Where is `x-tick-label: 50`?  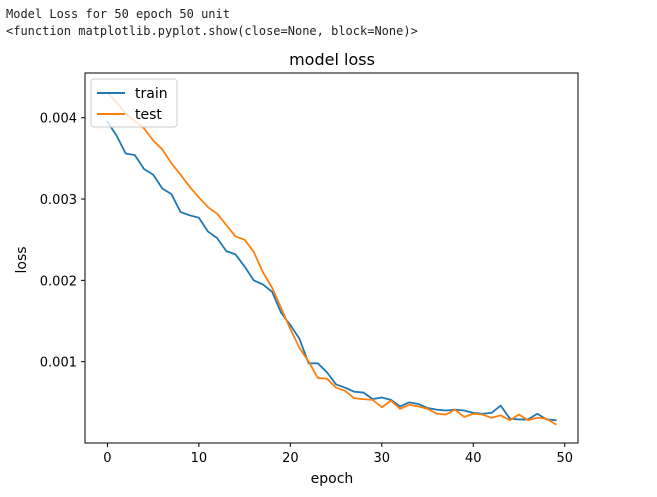
x-tick-label: 50 is located at coordinates (564, 458).